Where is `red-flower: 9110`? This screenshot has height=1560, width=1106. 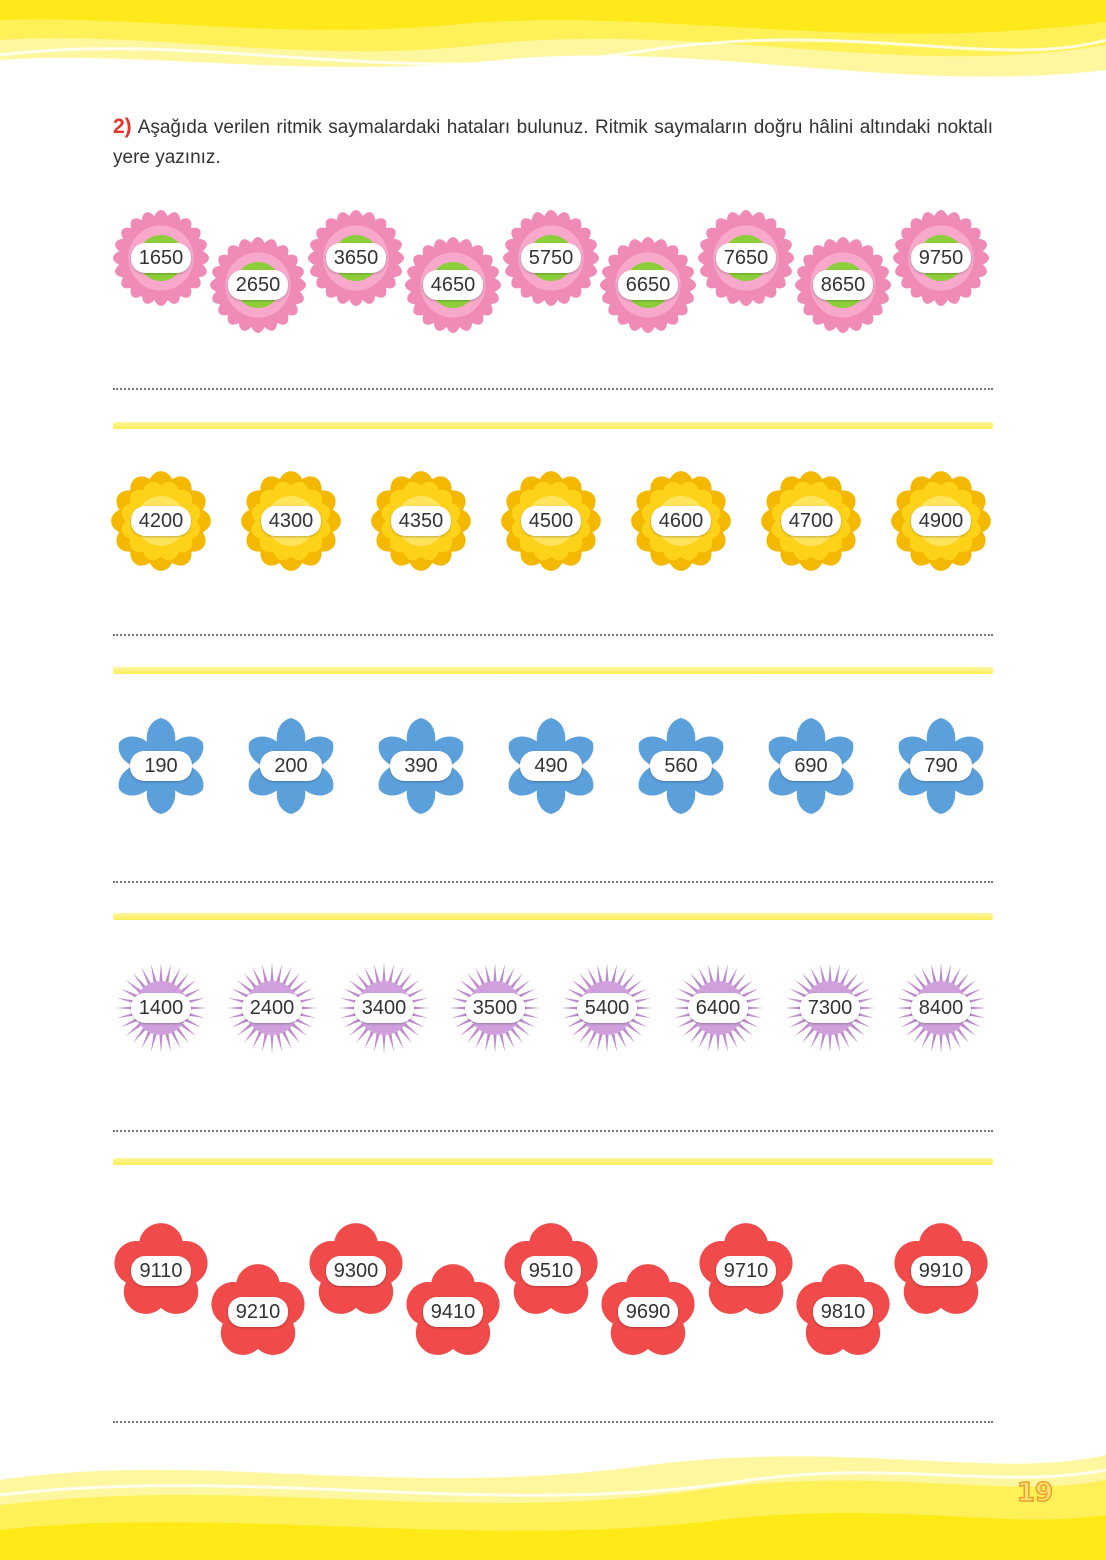
red-flower: 9110 is located at coordinates (161, 1270).